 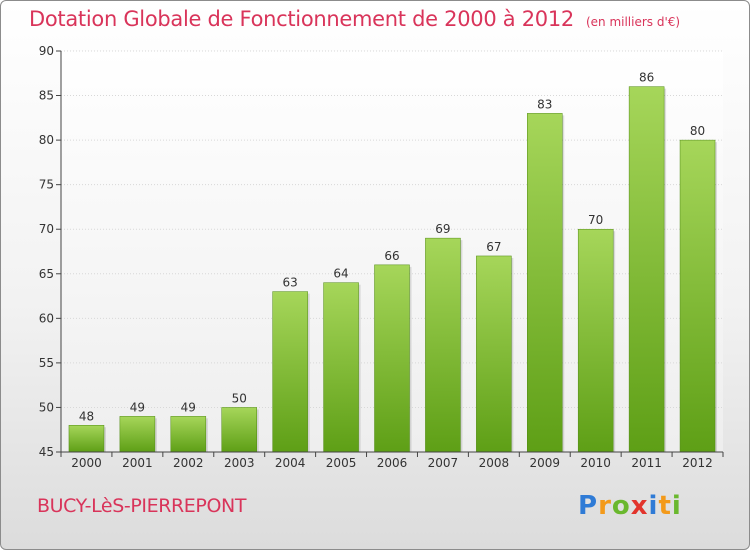 I want to click on x-tick-label: 2001, so click(x=137, y=463).